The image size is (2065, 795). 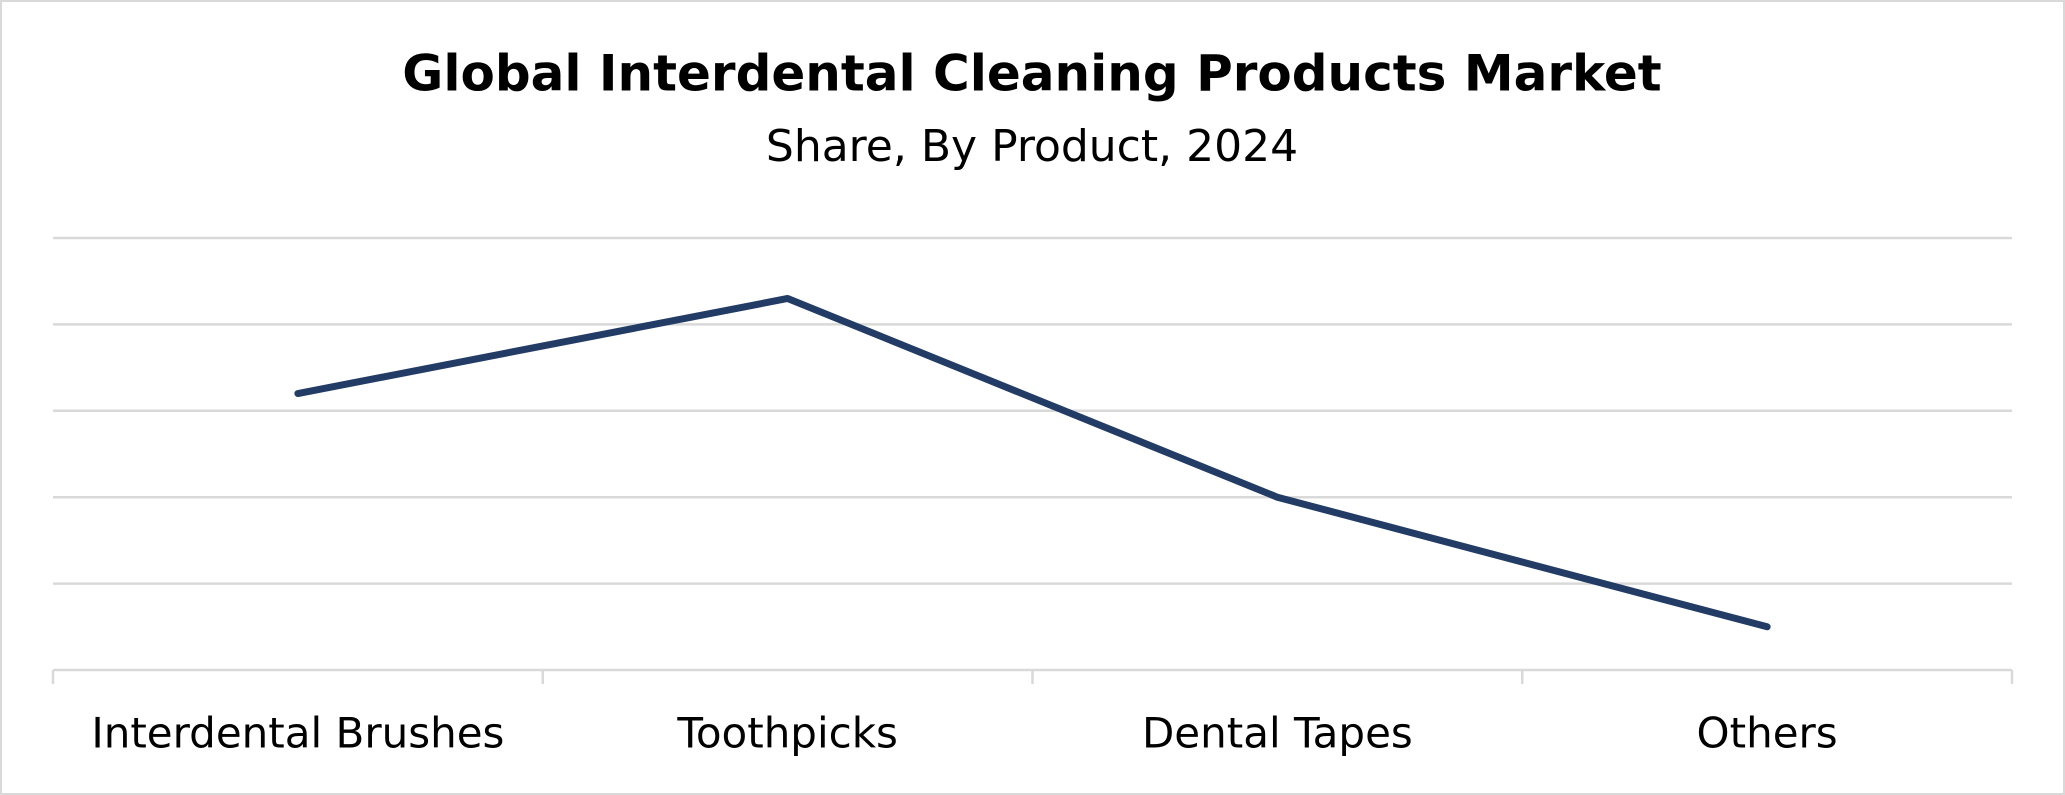 What do you see at coordinates (297, 733) in the screenshot?
I see `x-tick-label: Interdental Brushes` at bounding box center [297, 733].